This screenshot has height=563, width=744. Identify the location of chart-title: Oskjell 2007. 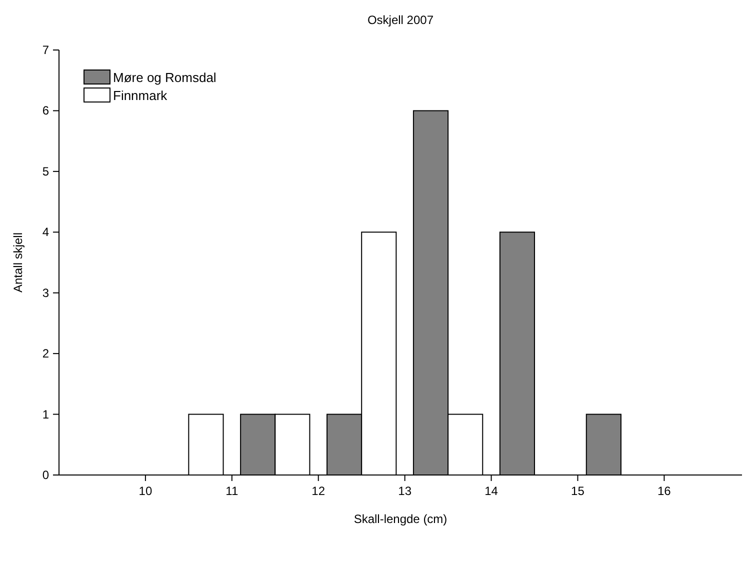
(400, 20).